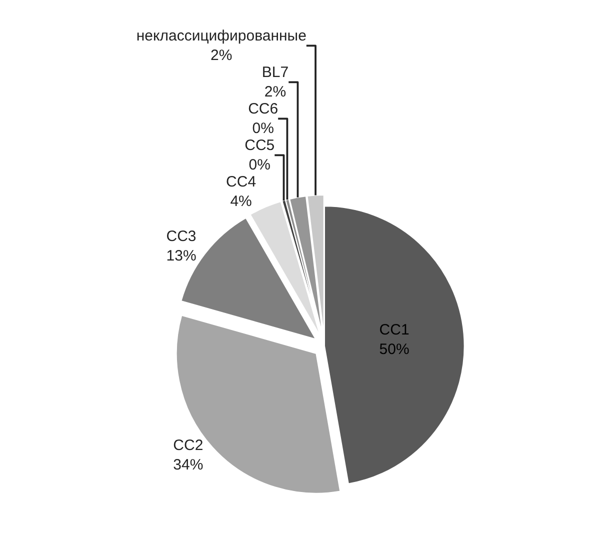  What do you see at coordinates (188, 465) in the screenshot?
I see `data-label: 34%` at bounding box center [188, 465].